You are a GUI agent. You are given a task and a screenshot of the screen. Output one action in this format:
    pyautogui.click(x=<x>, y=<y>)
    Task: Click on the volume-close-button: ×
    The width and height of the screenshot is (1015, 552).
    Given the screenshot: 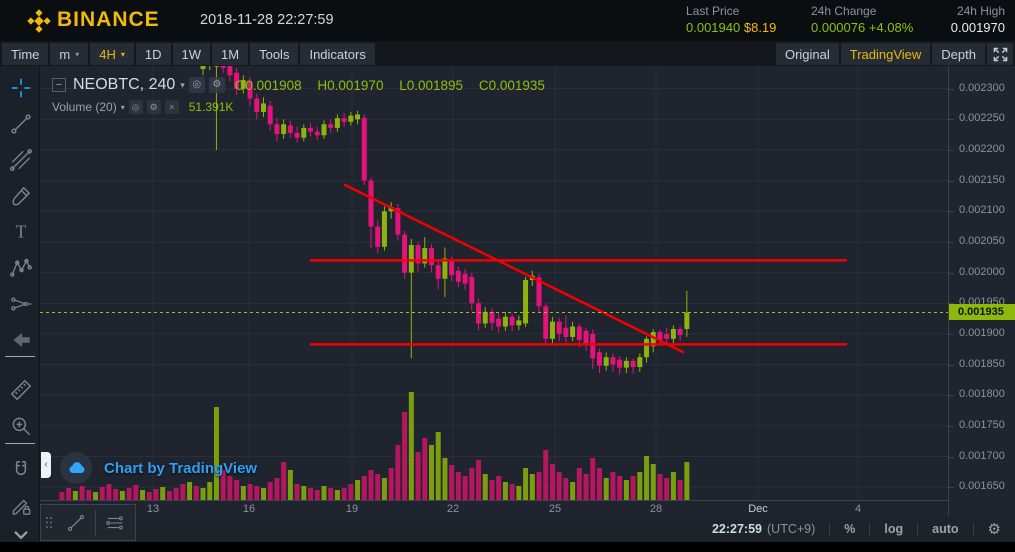 What is the action you would take?
    pyautogui.click(x=171, y=107)
    